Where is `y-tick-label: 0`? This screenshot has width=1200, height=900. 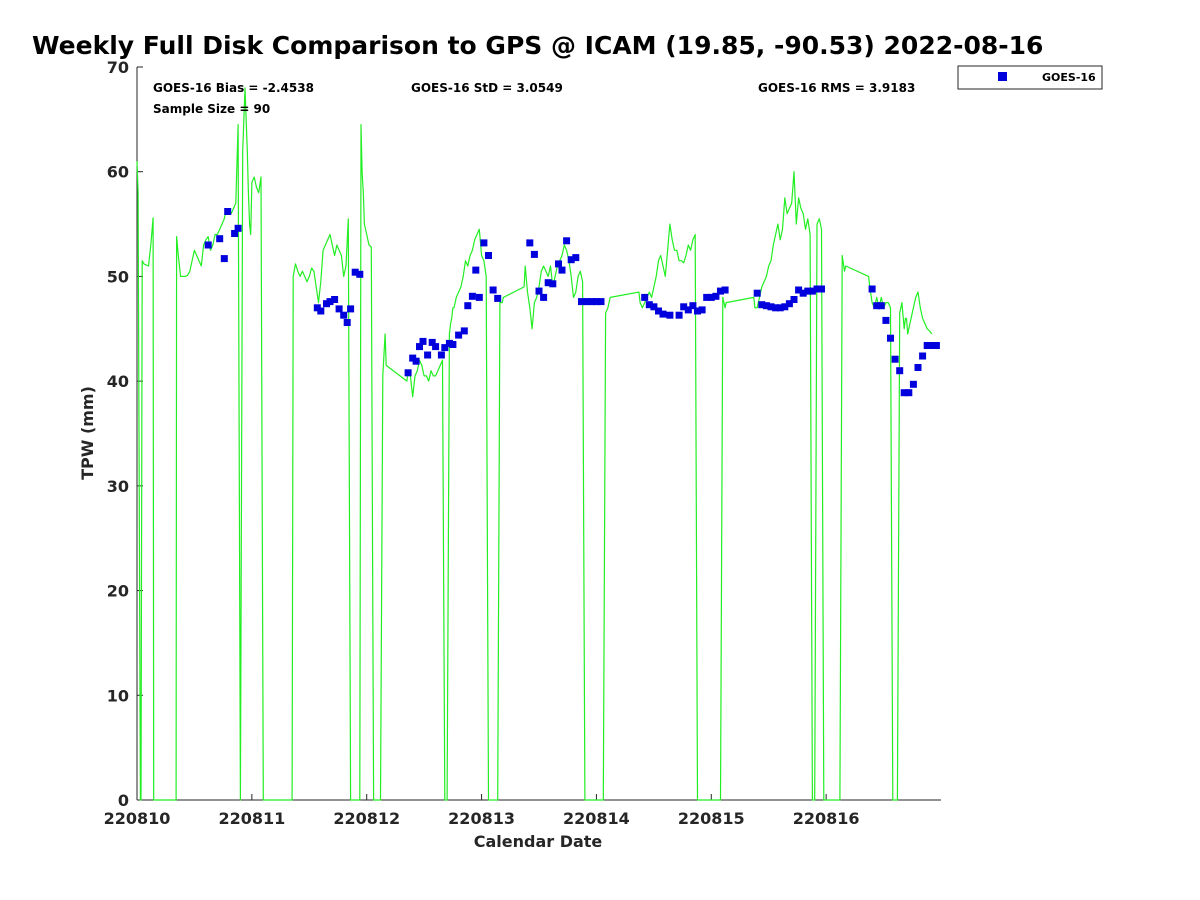 y-tick-label: 0 is located at coordinates (123, 800).